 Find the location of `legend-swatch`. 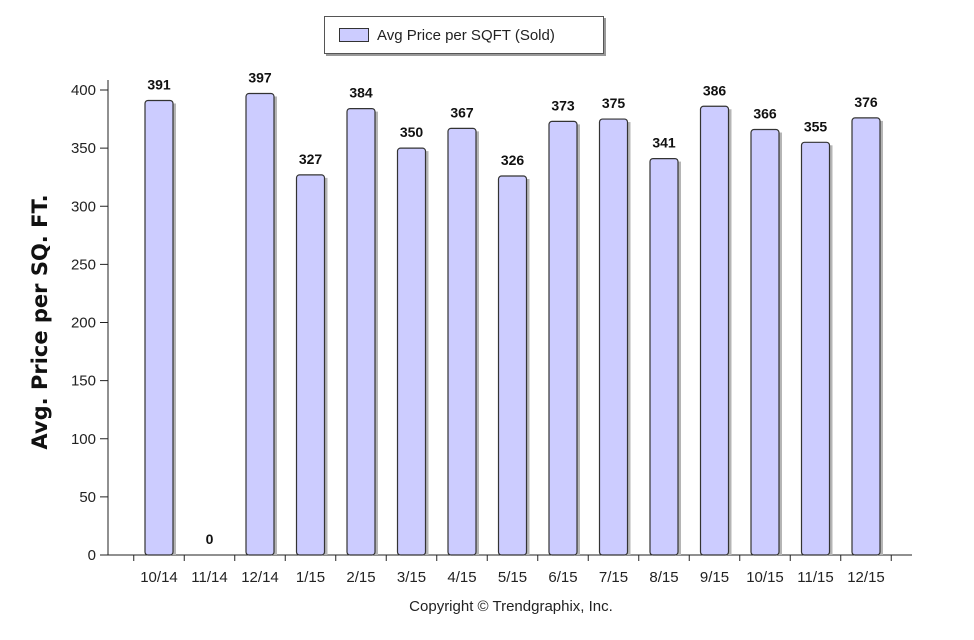

legend-swatch is located at coordinates (354, 35).